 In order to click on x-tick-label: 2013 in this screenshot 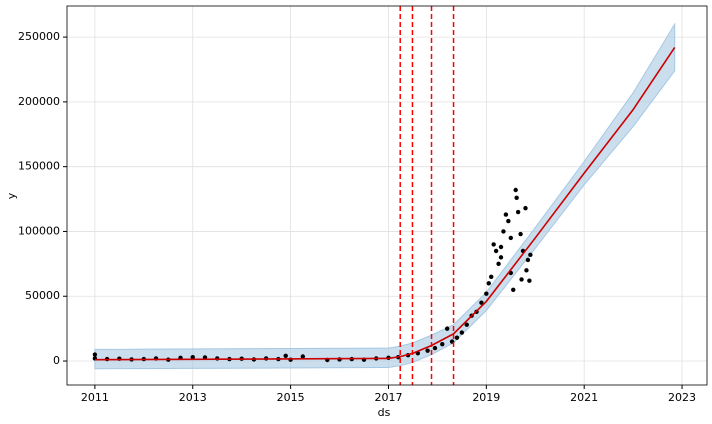, I will do `click(193, 397)`.